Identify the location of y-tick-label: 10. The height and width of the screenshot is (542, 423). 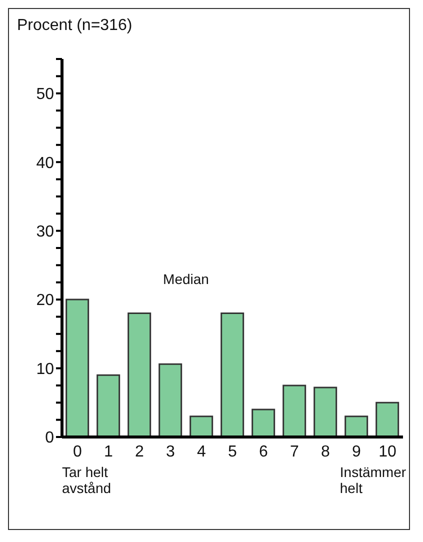
(45, 369).